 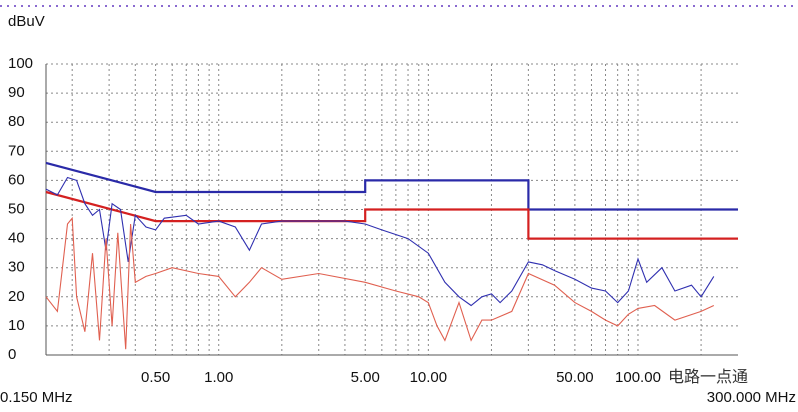 What do you see at coordinates (638, 377) in the screenshot?
I see `x-tick-label: 100.00` at bounding box center [638, 377].